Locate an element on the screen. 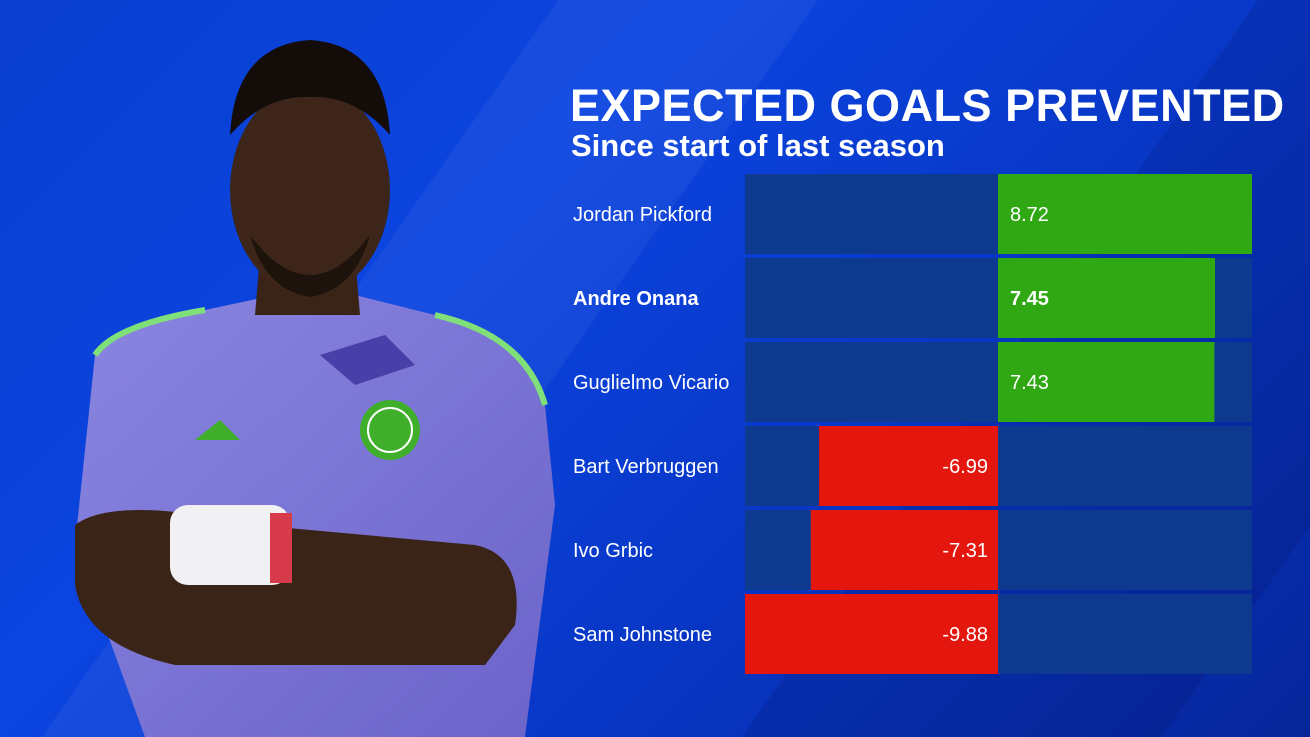 The image size is (1310, 737). data-label: 8.72 is located at coordinates (1029, 215).